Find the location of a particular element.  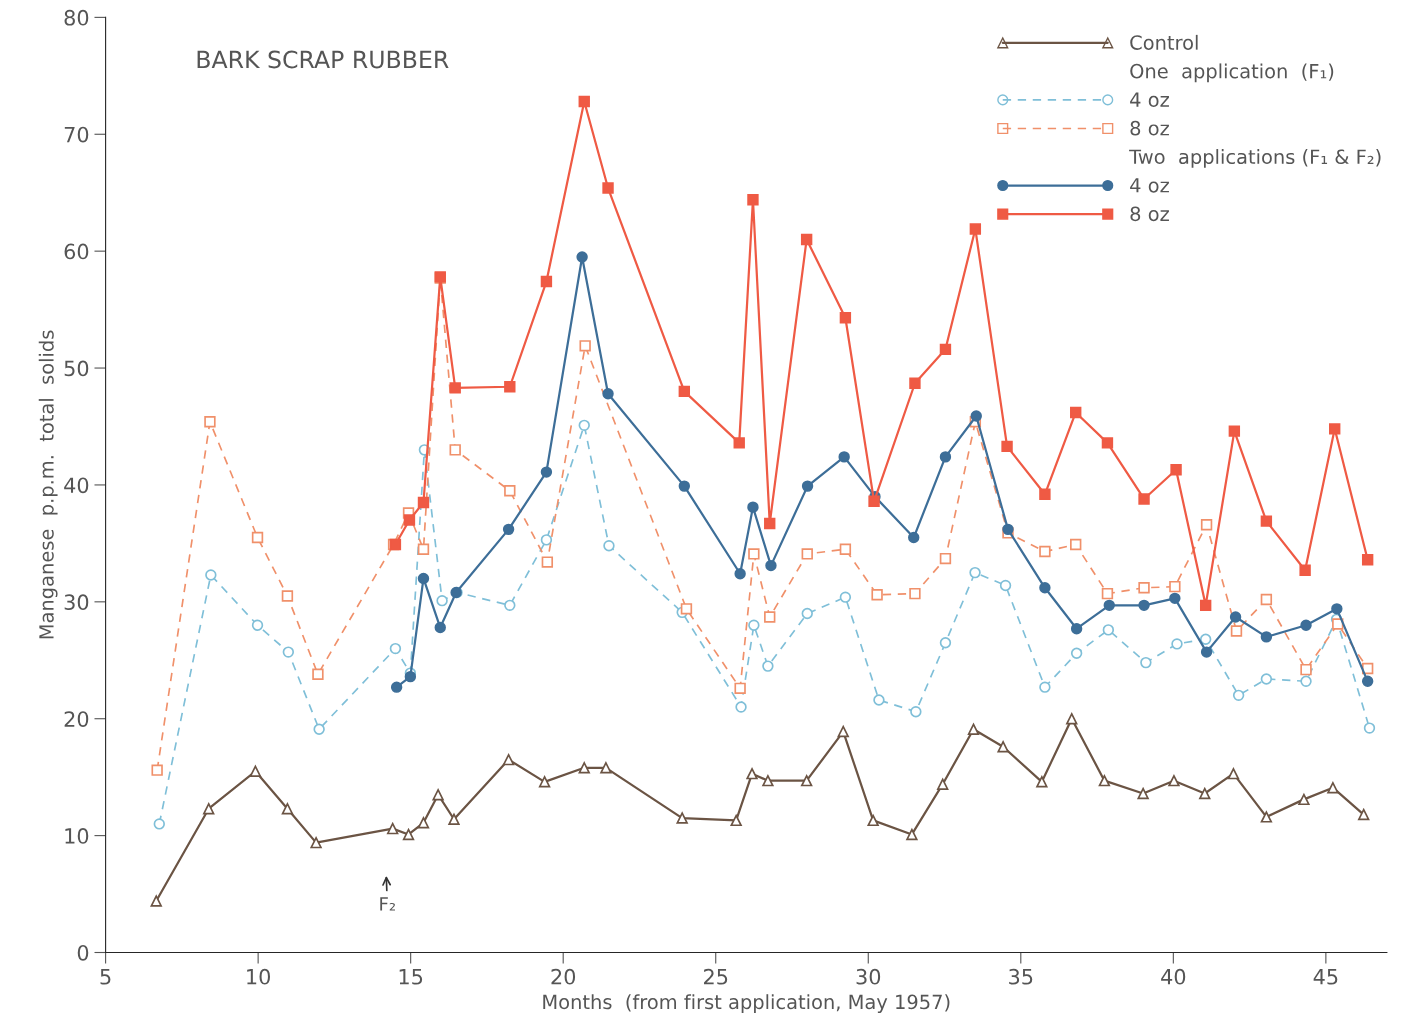

annotation: F₂ is located at coordinates (387, 904).